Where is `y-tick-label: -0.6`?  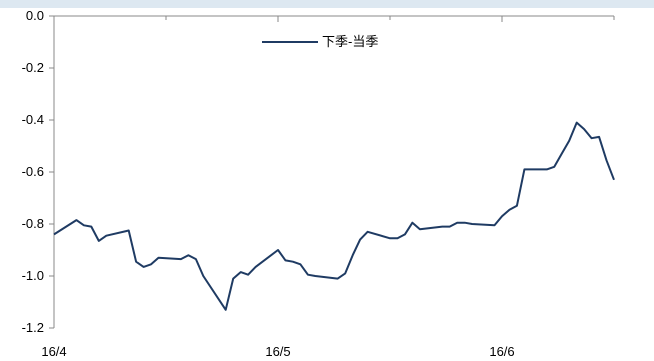
y-tick-label: -0.6 is located at coordinates (33, 171).